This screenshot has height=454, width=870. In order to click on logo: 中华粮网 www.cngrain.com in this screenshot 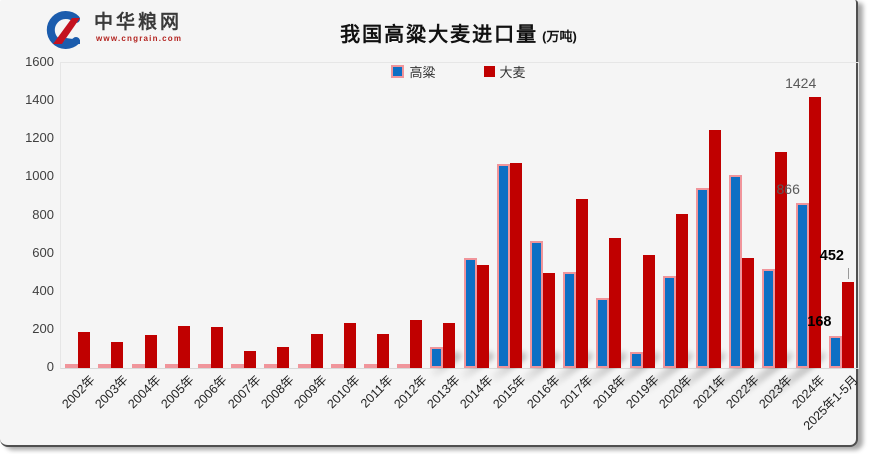, I will do `click(110, 30)`.